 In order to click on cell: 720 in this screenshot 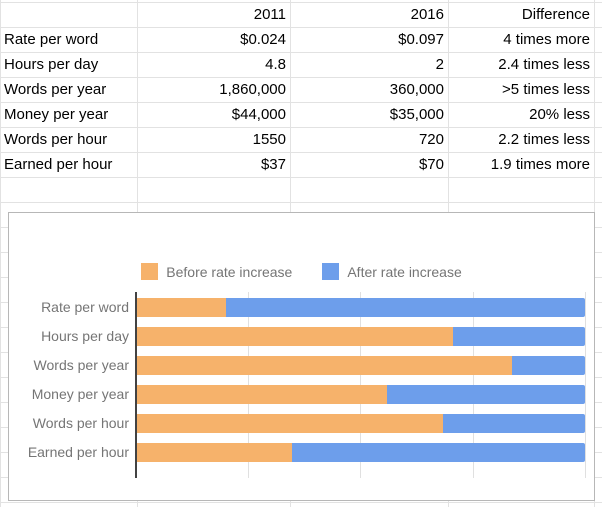, I will do `click(431, 139)`.